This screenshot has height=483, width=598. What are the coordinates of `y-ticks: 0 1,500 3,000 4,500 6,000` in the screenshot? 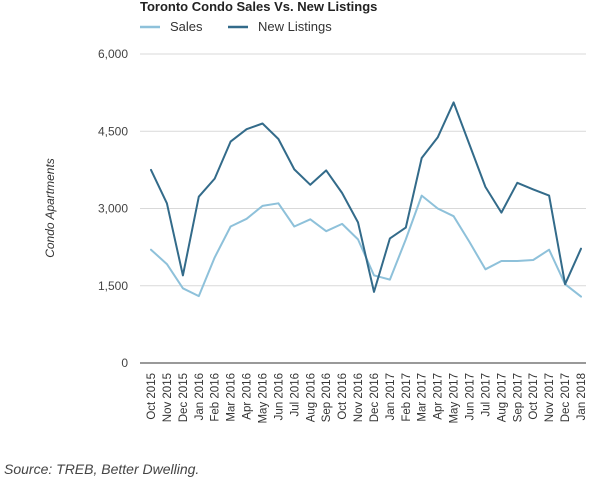 It's located at (113, 208).